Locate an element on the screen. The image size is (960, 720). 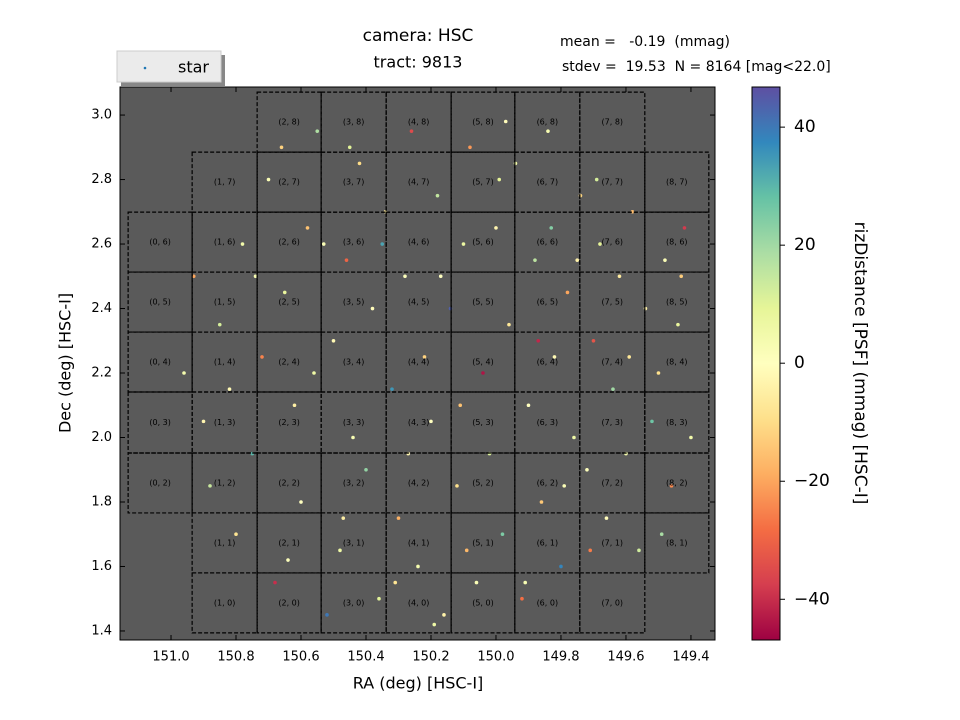
x-tick-label: 149.8 is located at coordinates (560, 657).